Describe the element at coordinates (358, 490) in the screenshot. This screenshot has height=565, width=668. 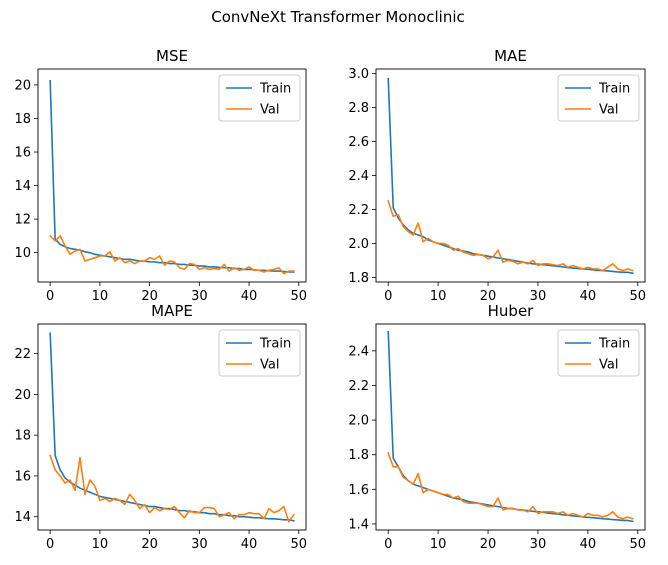
I see `y-tick-label: 1.6` at that location.